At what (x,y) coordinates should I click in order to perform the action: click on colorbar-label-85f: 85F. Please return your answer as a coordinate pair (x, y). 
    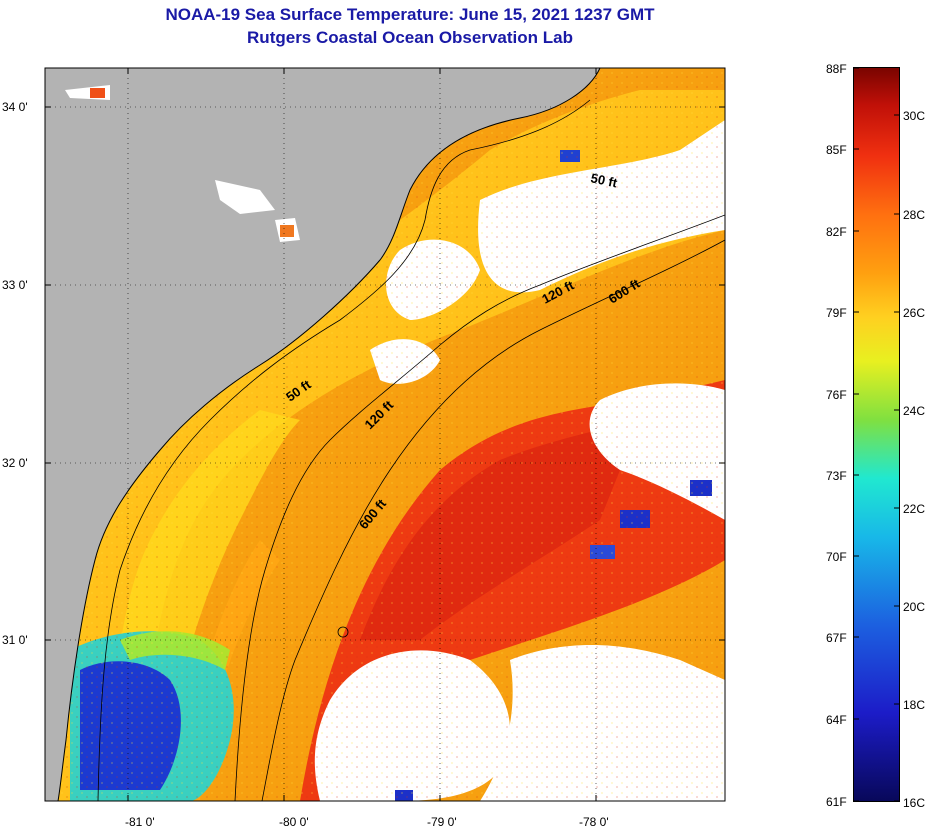
    Looking at the image, I should click on (836, 150).